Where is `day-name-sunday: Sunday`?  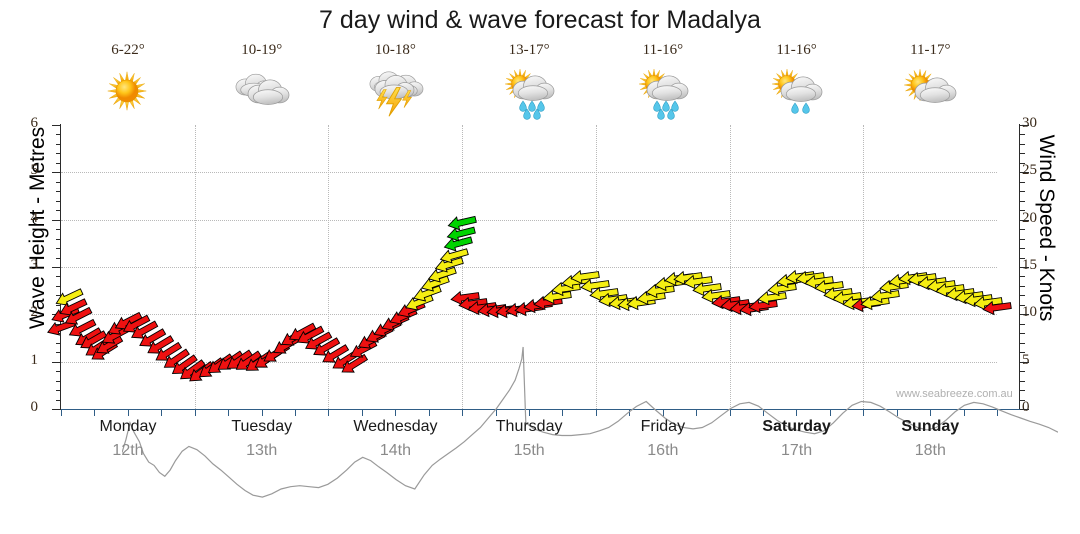 day-name-sunday: Sunday is located at coordinates (930, 426).